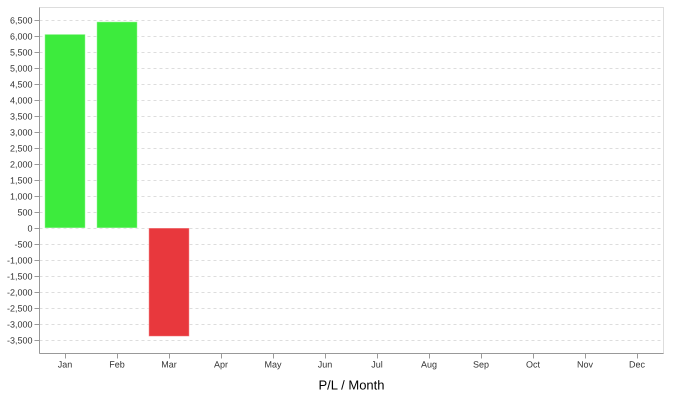  What do you see at coordinates (221, 365) in the screenshot?
I see `x-tick-label: Apr` at bounding box center [221, 365].